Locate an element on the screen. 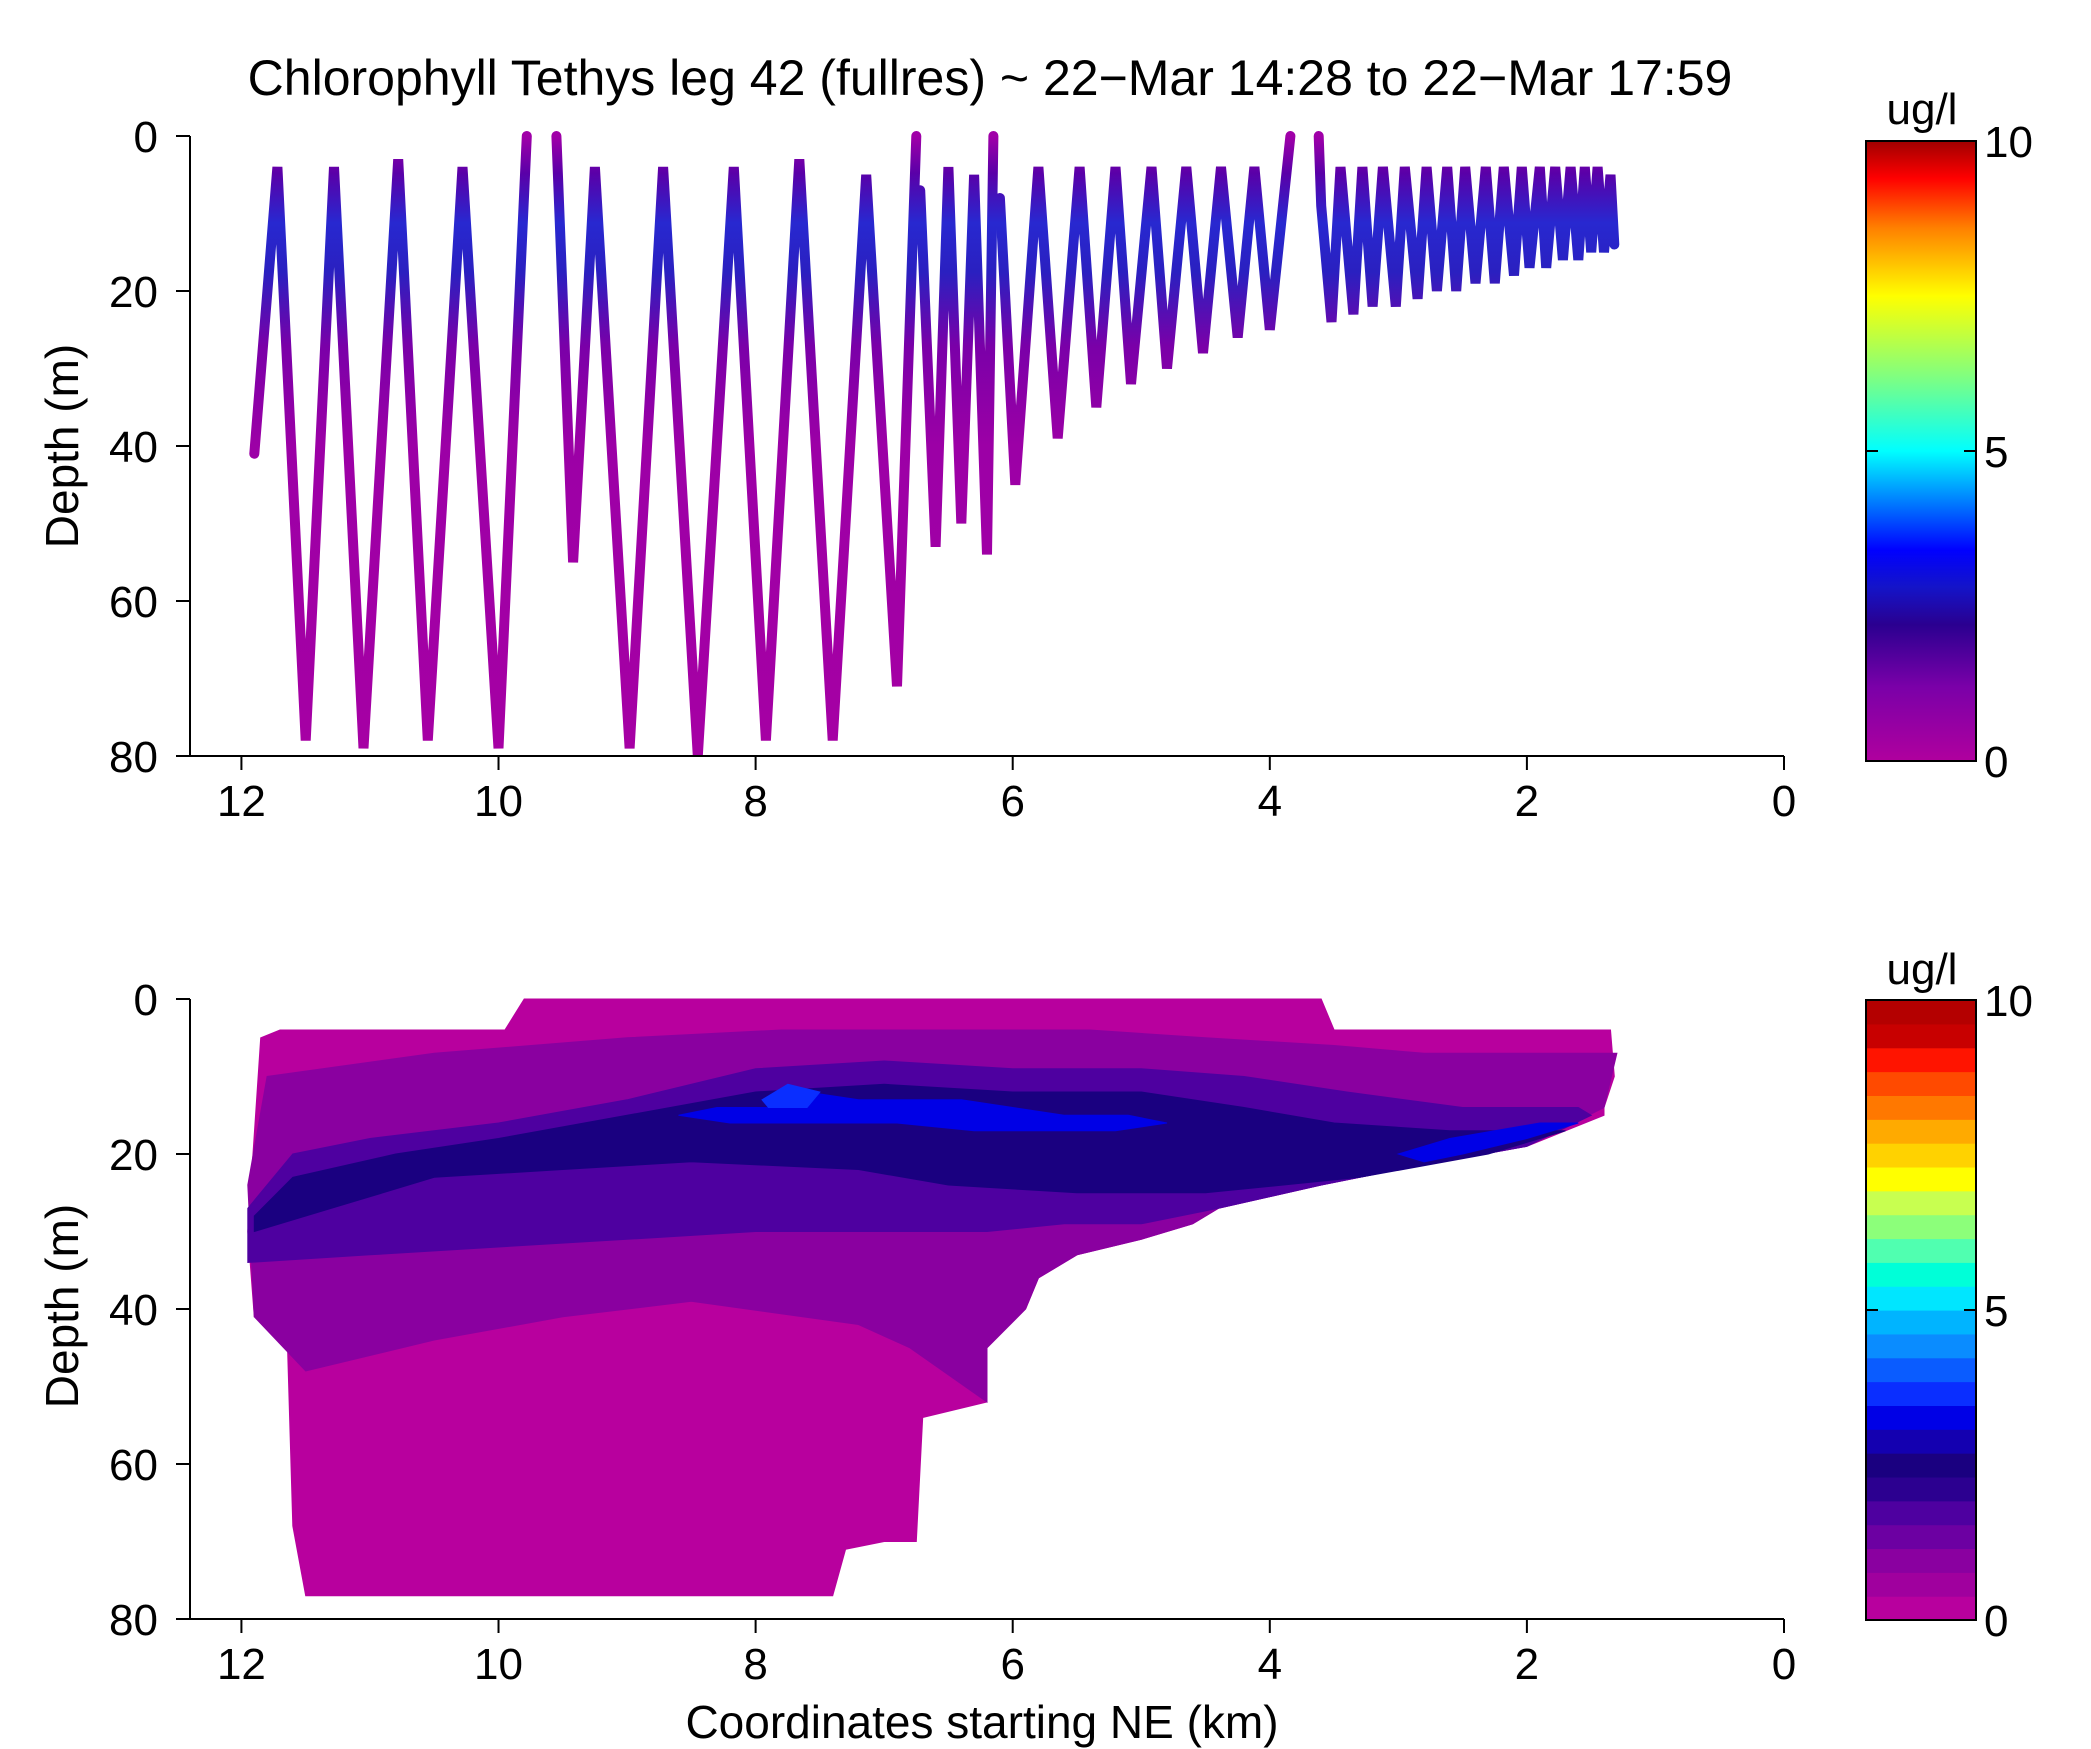 This screenshot has width=2091, height=1749. top-x-tick-label: 12 is located at coordinates (241, 801).